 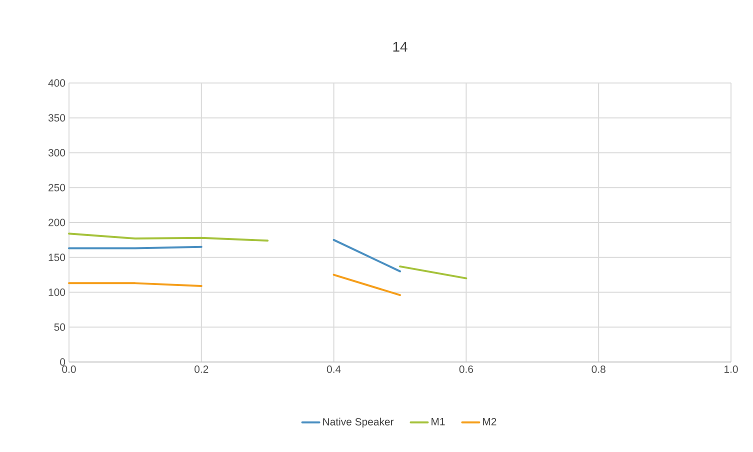 What do you see at coordinates (57, 152) in the screenshot?
I see `y-tick-label: 300` at bounding box center [57, 152].